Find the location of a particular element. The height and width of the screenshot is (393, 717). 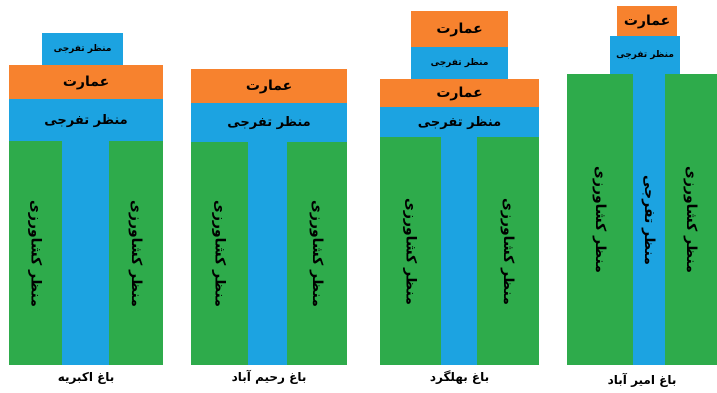

recreation-center-strip: منظر تفرجی is located at coordinates (649, 219).